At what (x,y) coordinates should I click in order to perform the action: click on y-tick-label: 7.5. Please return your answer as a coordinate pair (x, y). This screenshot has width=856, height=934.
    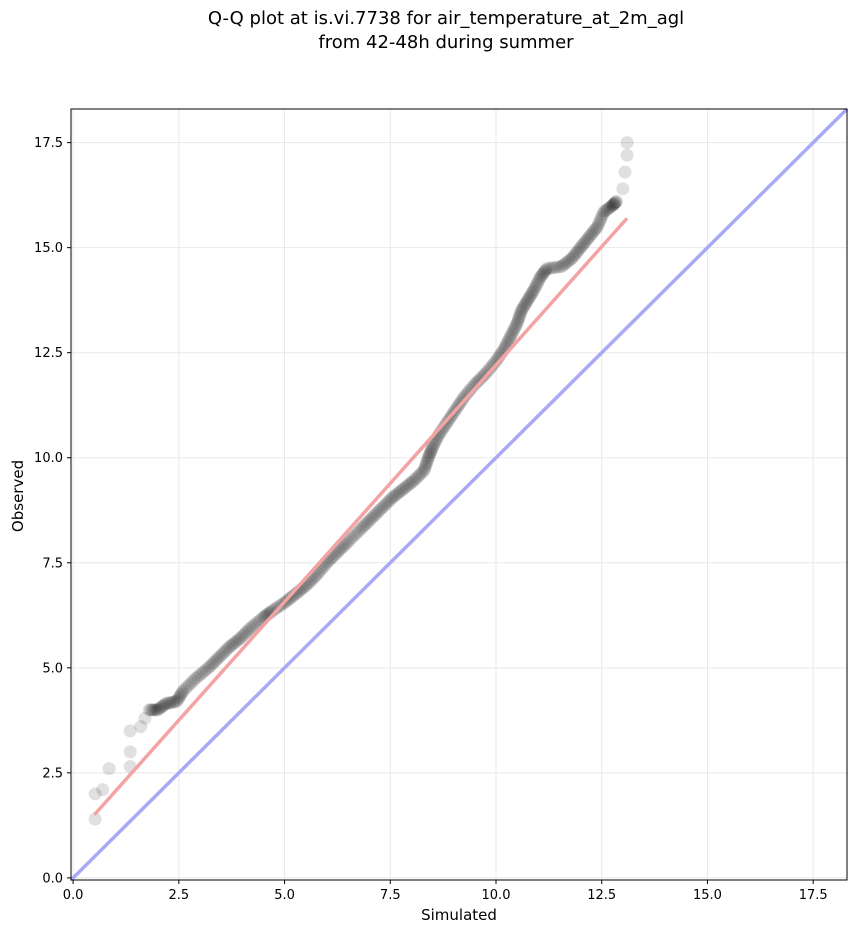
    Looking at the image, I should click on (52, 563).